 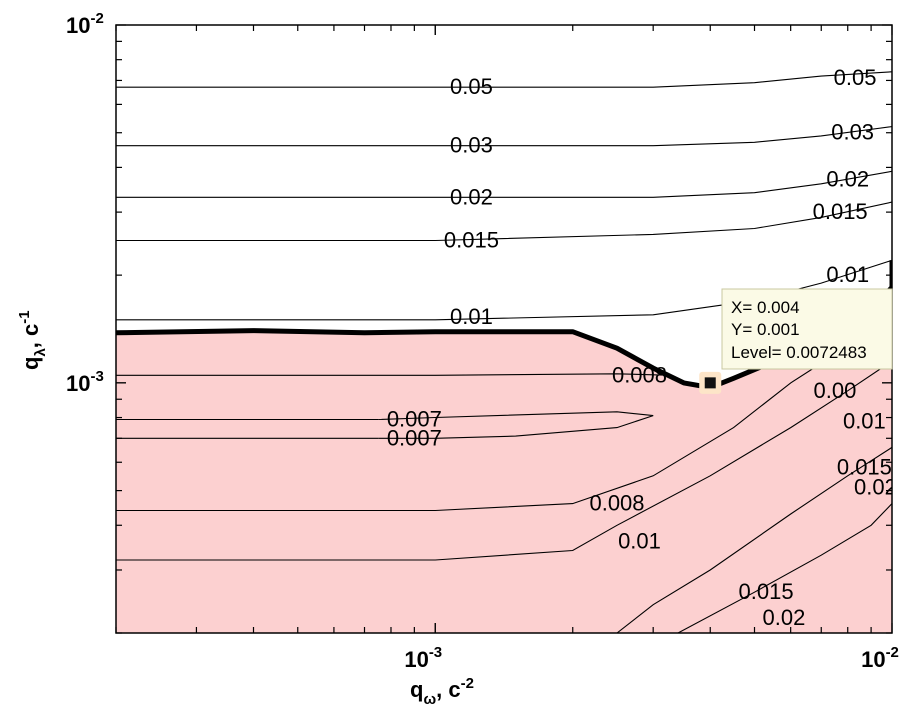 I want to click on y-tick-label: 10⁻³, so click(x=85, y=382).